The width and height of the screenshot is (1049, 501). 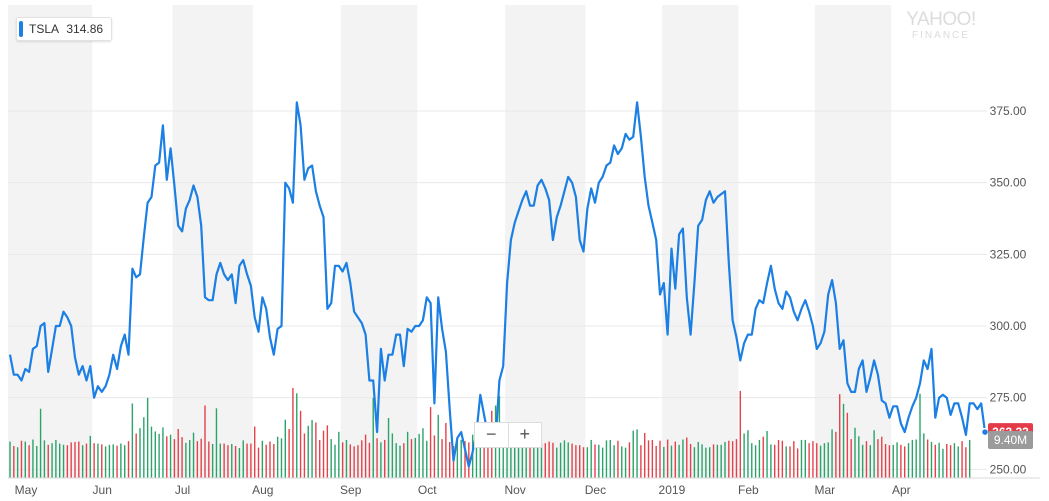 What do you see at coordinates (524, 435) in the screenshot?
I see `zoom-in-button: +` at bounding box center [524, 435].